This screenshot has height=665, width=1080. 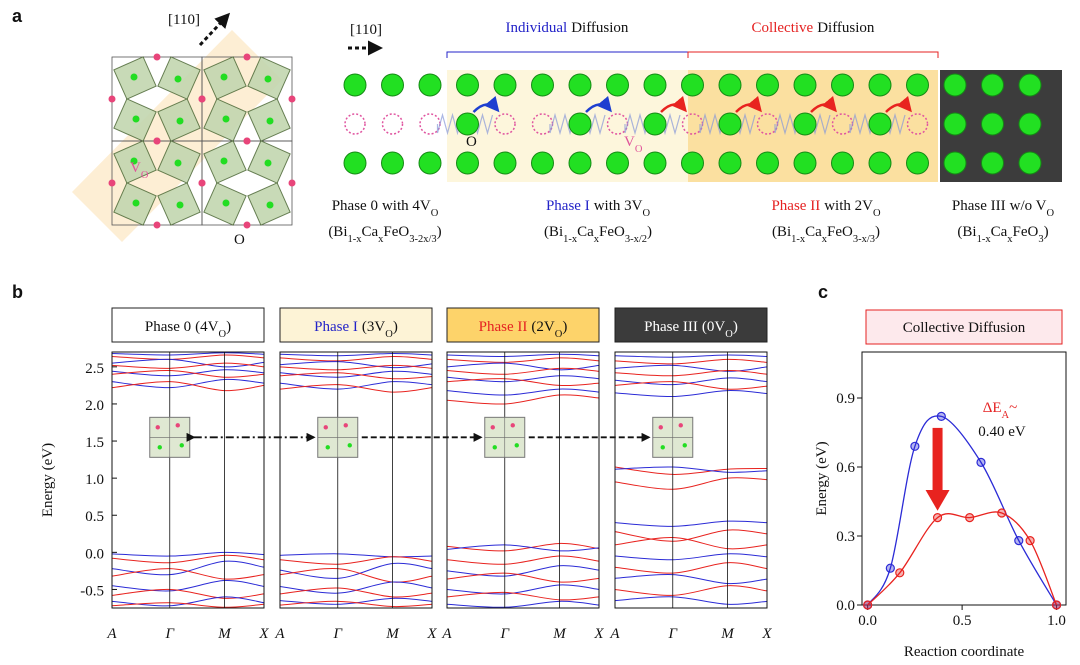 What do you see at coordinates (406, 206) in the screenshot?
I see `text-part: with 4V` at bounding box center [406, 206].